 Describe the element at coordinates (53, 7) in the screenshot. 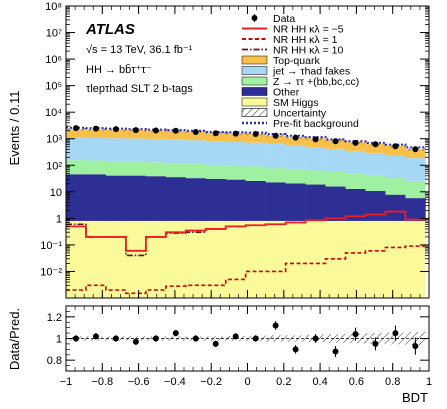

I see `y-tick-label: 10⁸` at that location.